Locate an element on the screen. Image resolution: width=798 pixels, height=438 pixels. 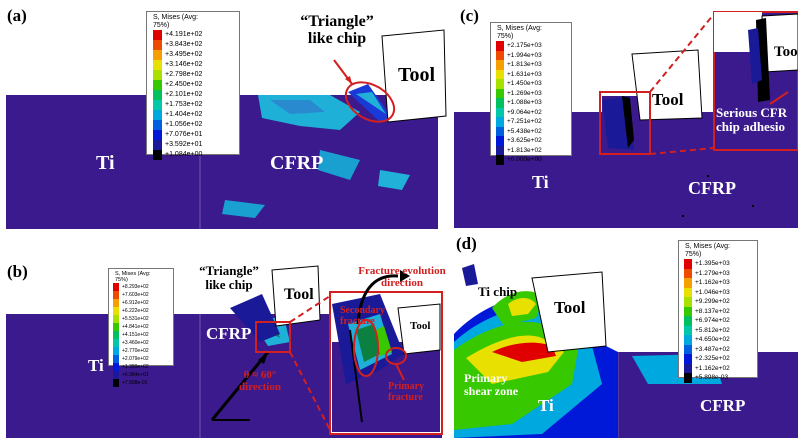
legend-row: +3.487e+02 is located at coordinates (720, 349).